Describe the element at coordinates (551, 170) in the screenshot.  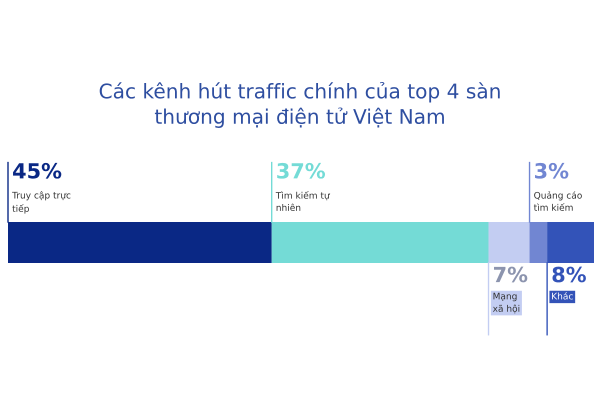
I see `data-label: 3%` at that location.